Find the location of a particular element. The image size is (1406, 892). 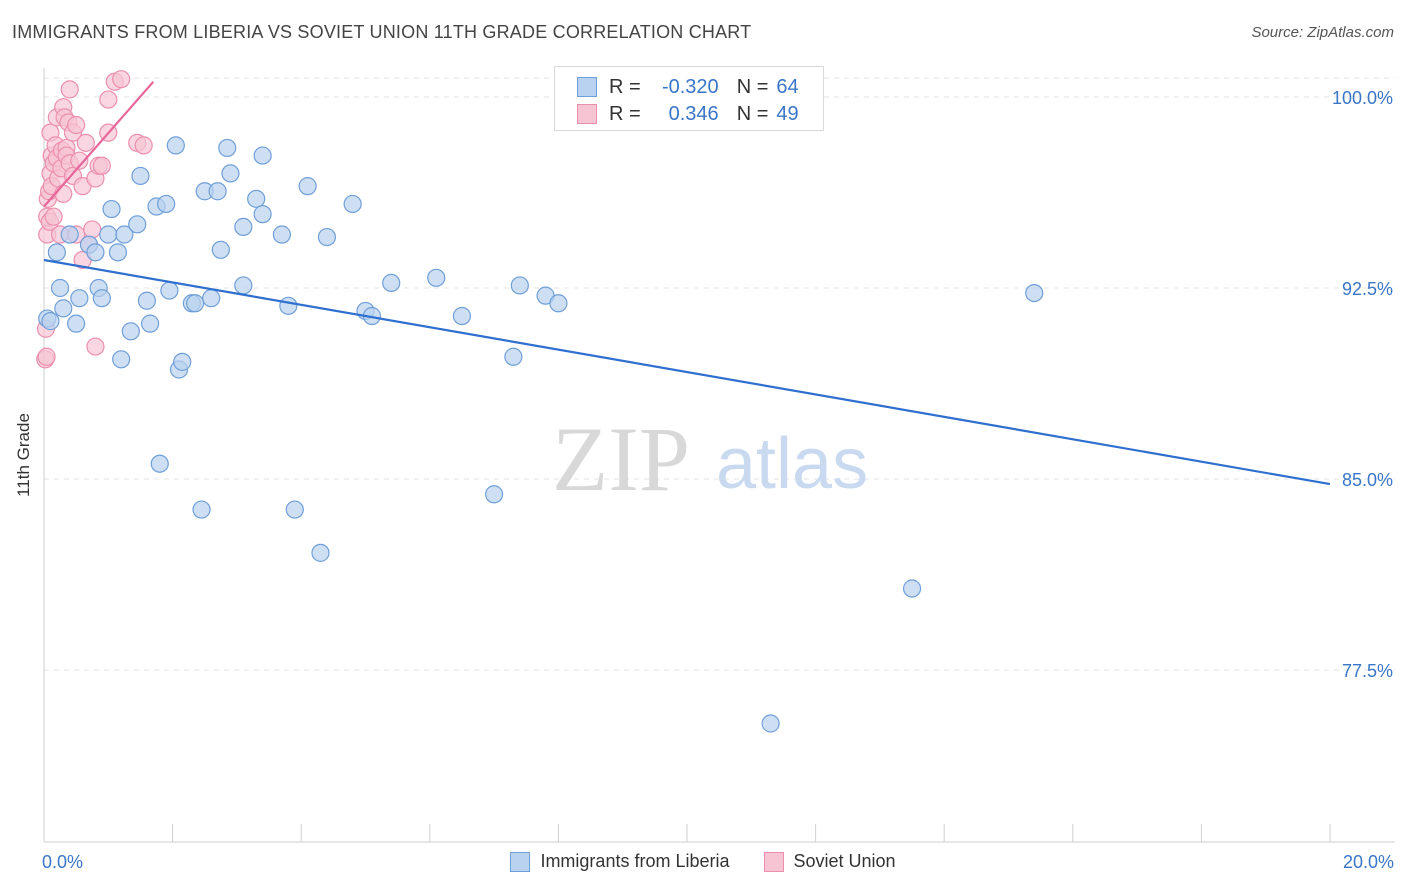

y-tick-labels: 100.0% 92.5% 85.0% 77.5% is located at coordinates (1362, 384).